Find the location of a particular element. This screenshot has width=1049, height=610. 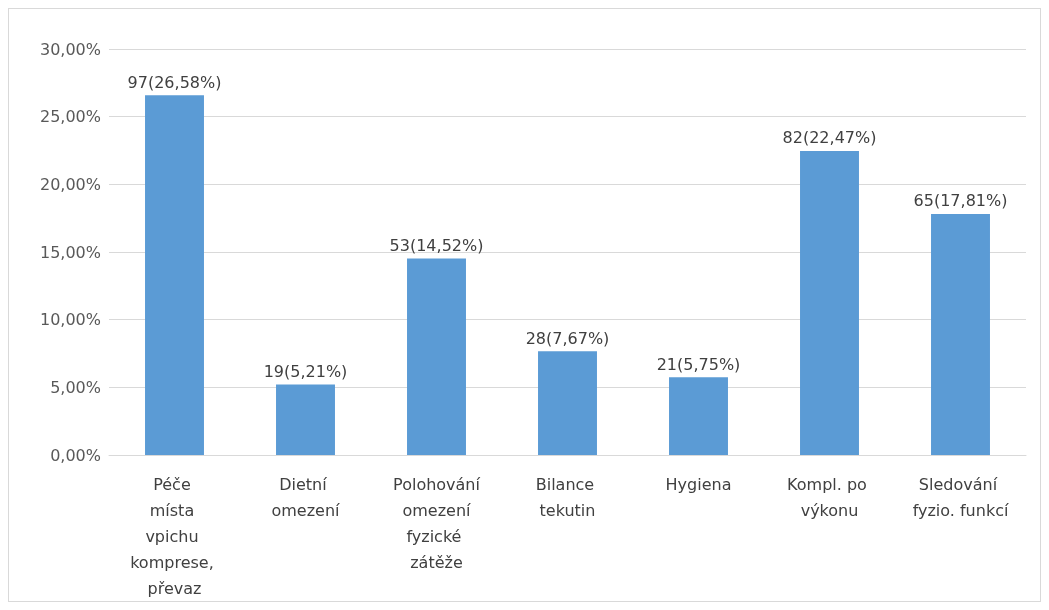

data-label: 19(5,21%) is located at coordinates (305, 371).